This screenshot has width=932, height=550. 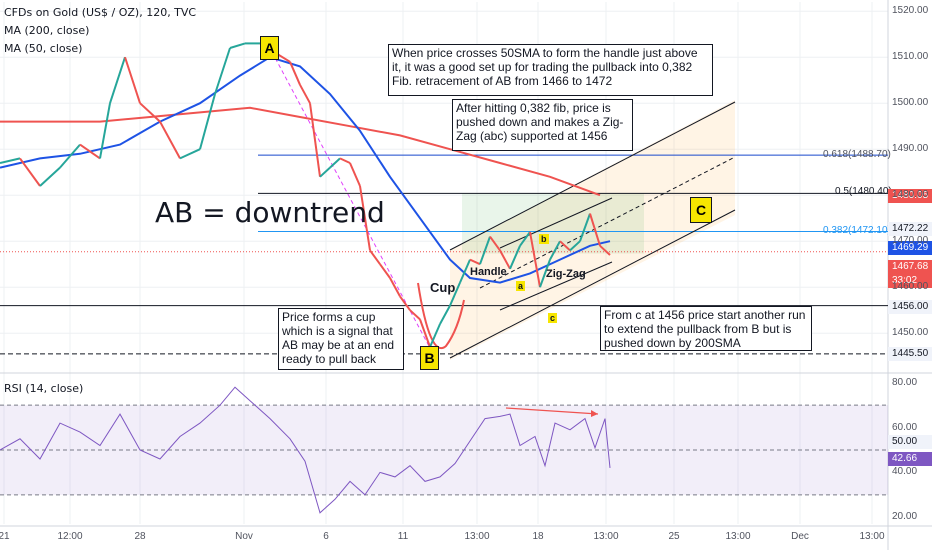 What do you see at coordinates (521, 286) in the screenshot?
I see `wave-a-label: a` at bounding box center [521, 286].